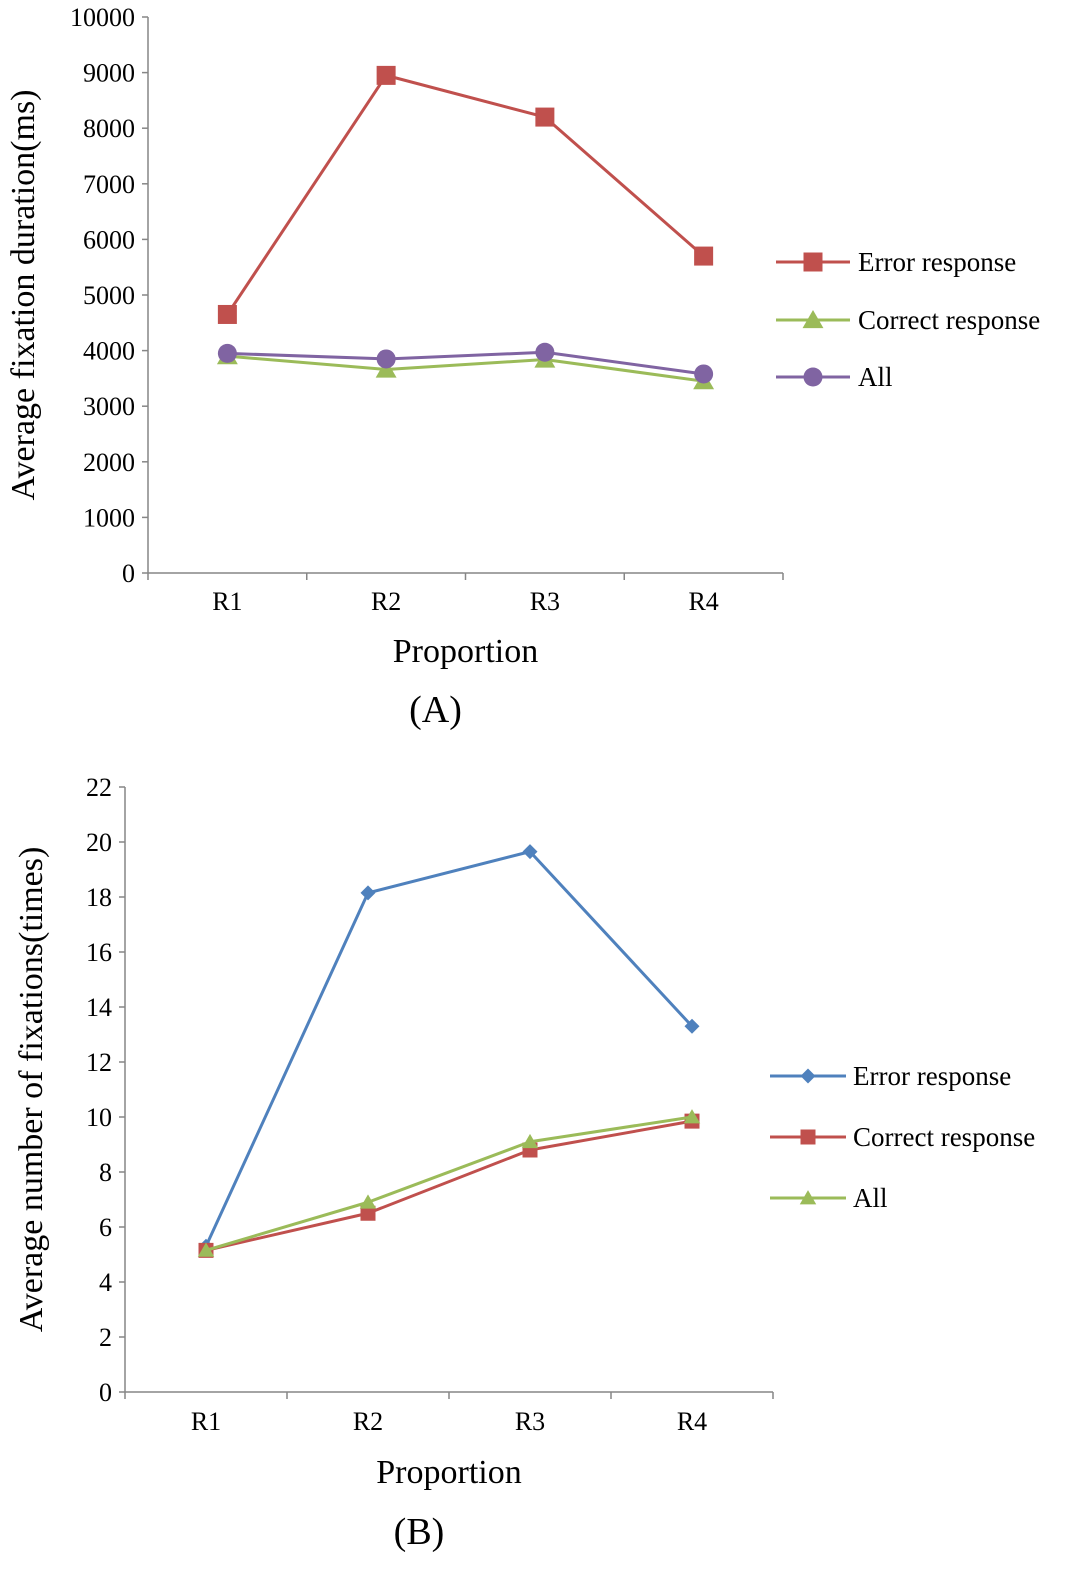 The image size is (1079, 1584). Describe the element at coordinates (99, 787) in the screenshot. I see `y-tick-label: 22` at that location.